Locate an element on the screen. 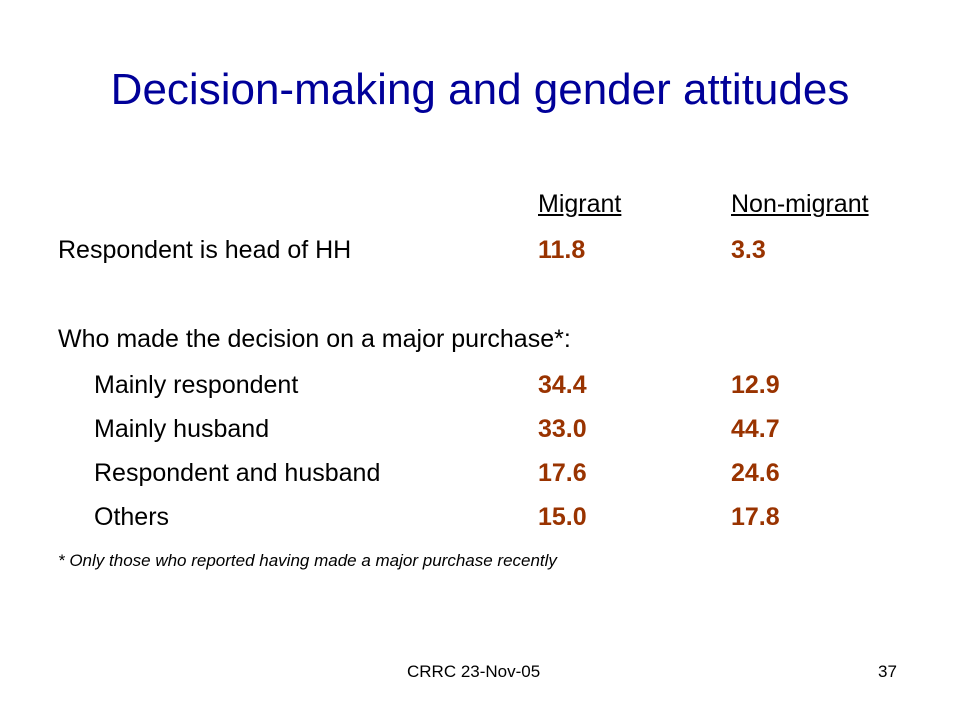 This screenshot has width=960, height=720. value-mainly-respondent-migrant: 34.4 is located at coordinates (562, 385).